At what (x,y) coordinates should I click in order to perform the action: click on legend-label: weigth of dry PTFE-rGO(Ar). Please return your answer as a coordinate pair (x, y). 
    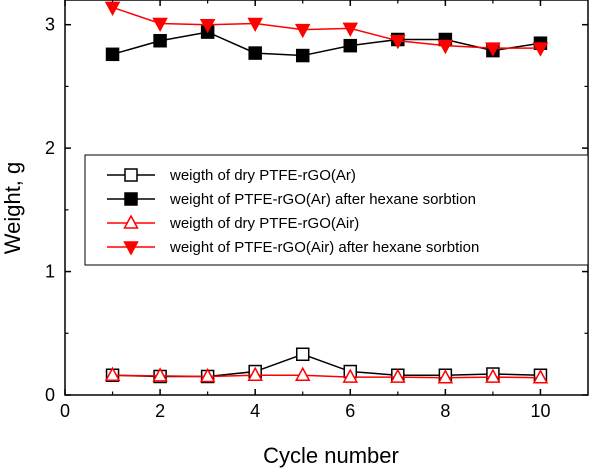
    Looking at the image, I should click on (262, 175).